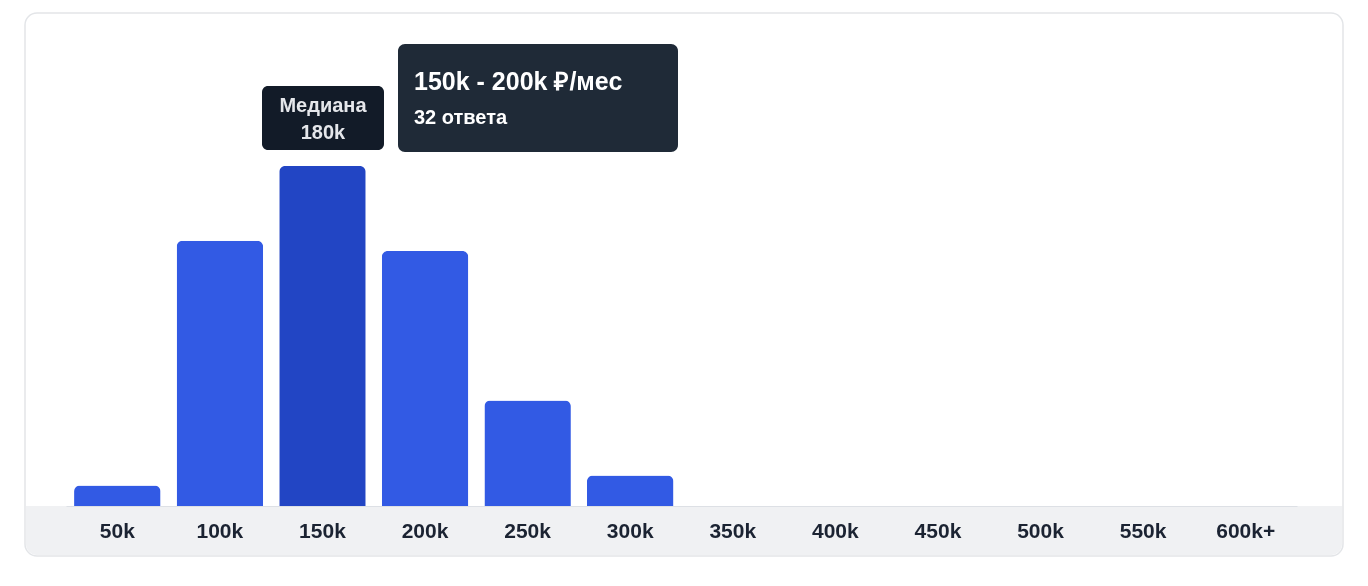 This screenshot has height=586, width=1368. Describe the element at coordinates (220, 530) in the screenshot. I see `x-tick-label: 100k` at that location.